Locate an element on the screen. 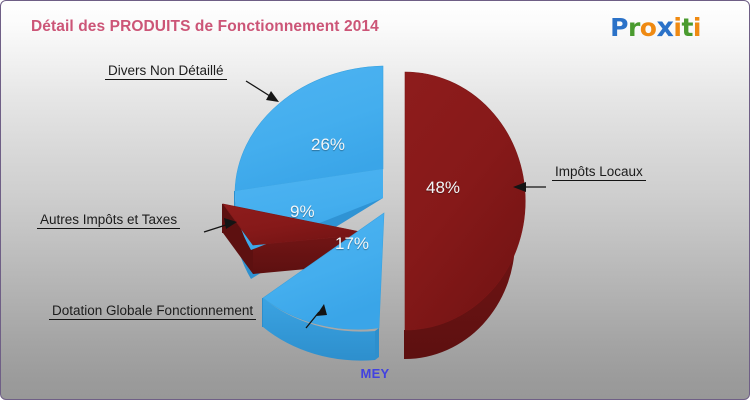 The image size is (750, 400). callout-label-dotation-globale-fonctionnement: Dotation Globale Fonctionnement is located at coordinates (153, 311).